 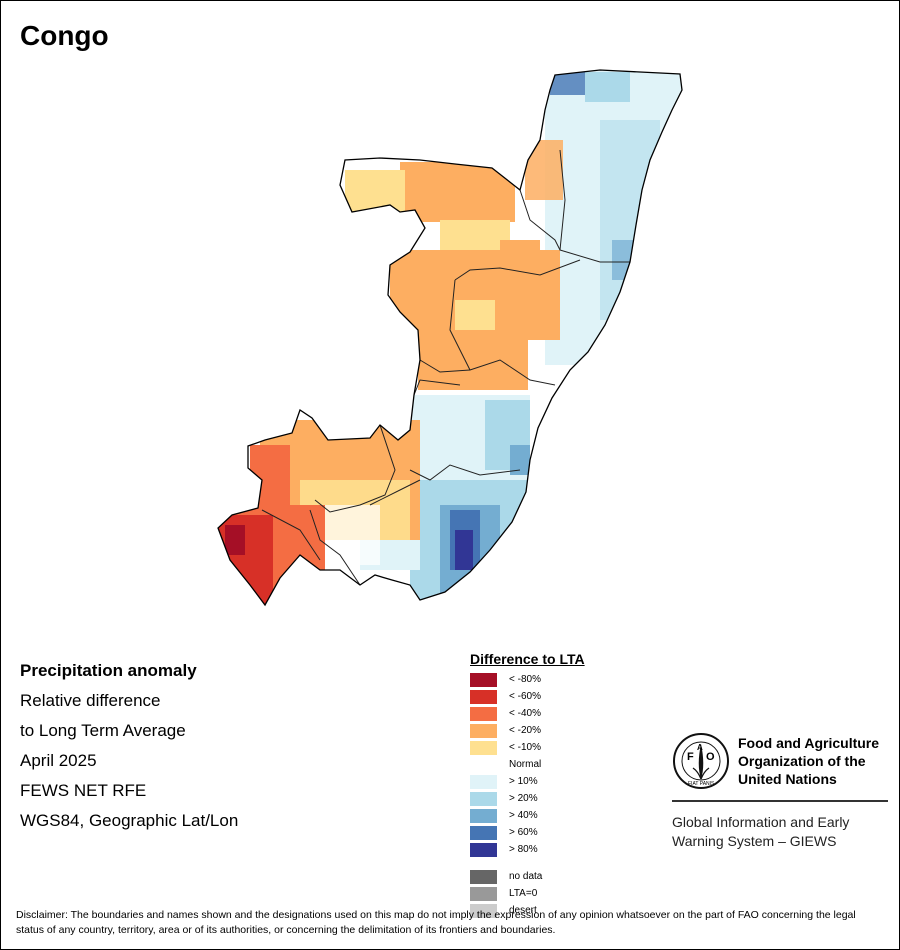 I want to click on legend-label: > 20%, so click(x=523, y=798).